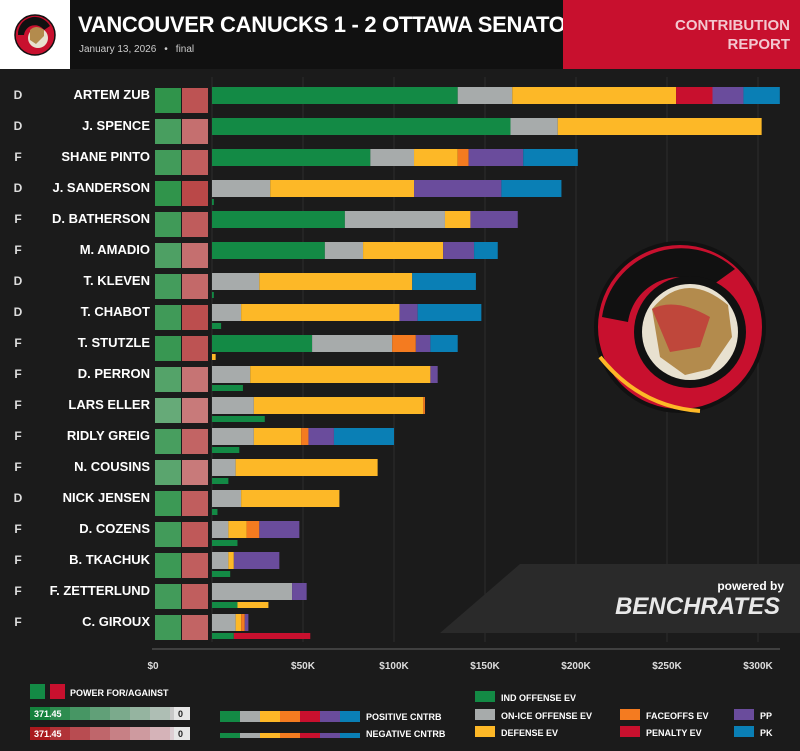 This screenshot has width=800, height=751. What do you see at coordinates (485, 696) in the screenshot?
I see `legend-swatch-ind_offense` at bounding box center [485, 696].